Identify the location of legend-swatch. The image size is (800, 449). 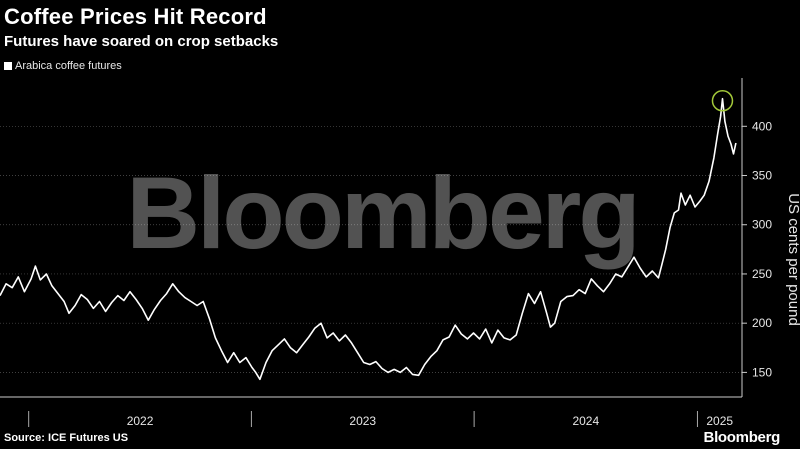
(8, 66).